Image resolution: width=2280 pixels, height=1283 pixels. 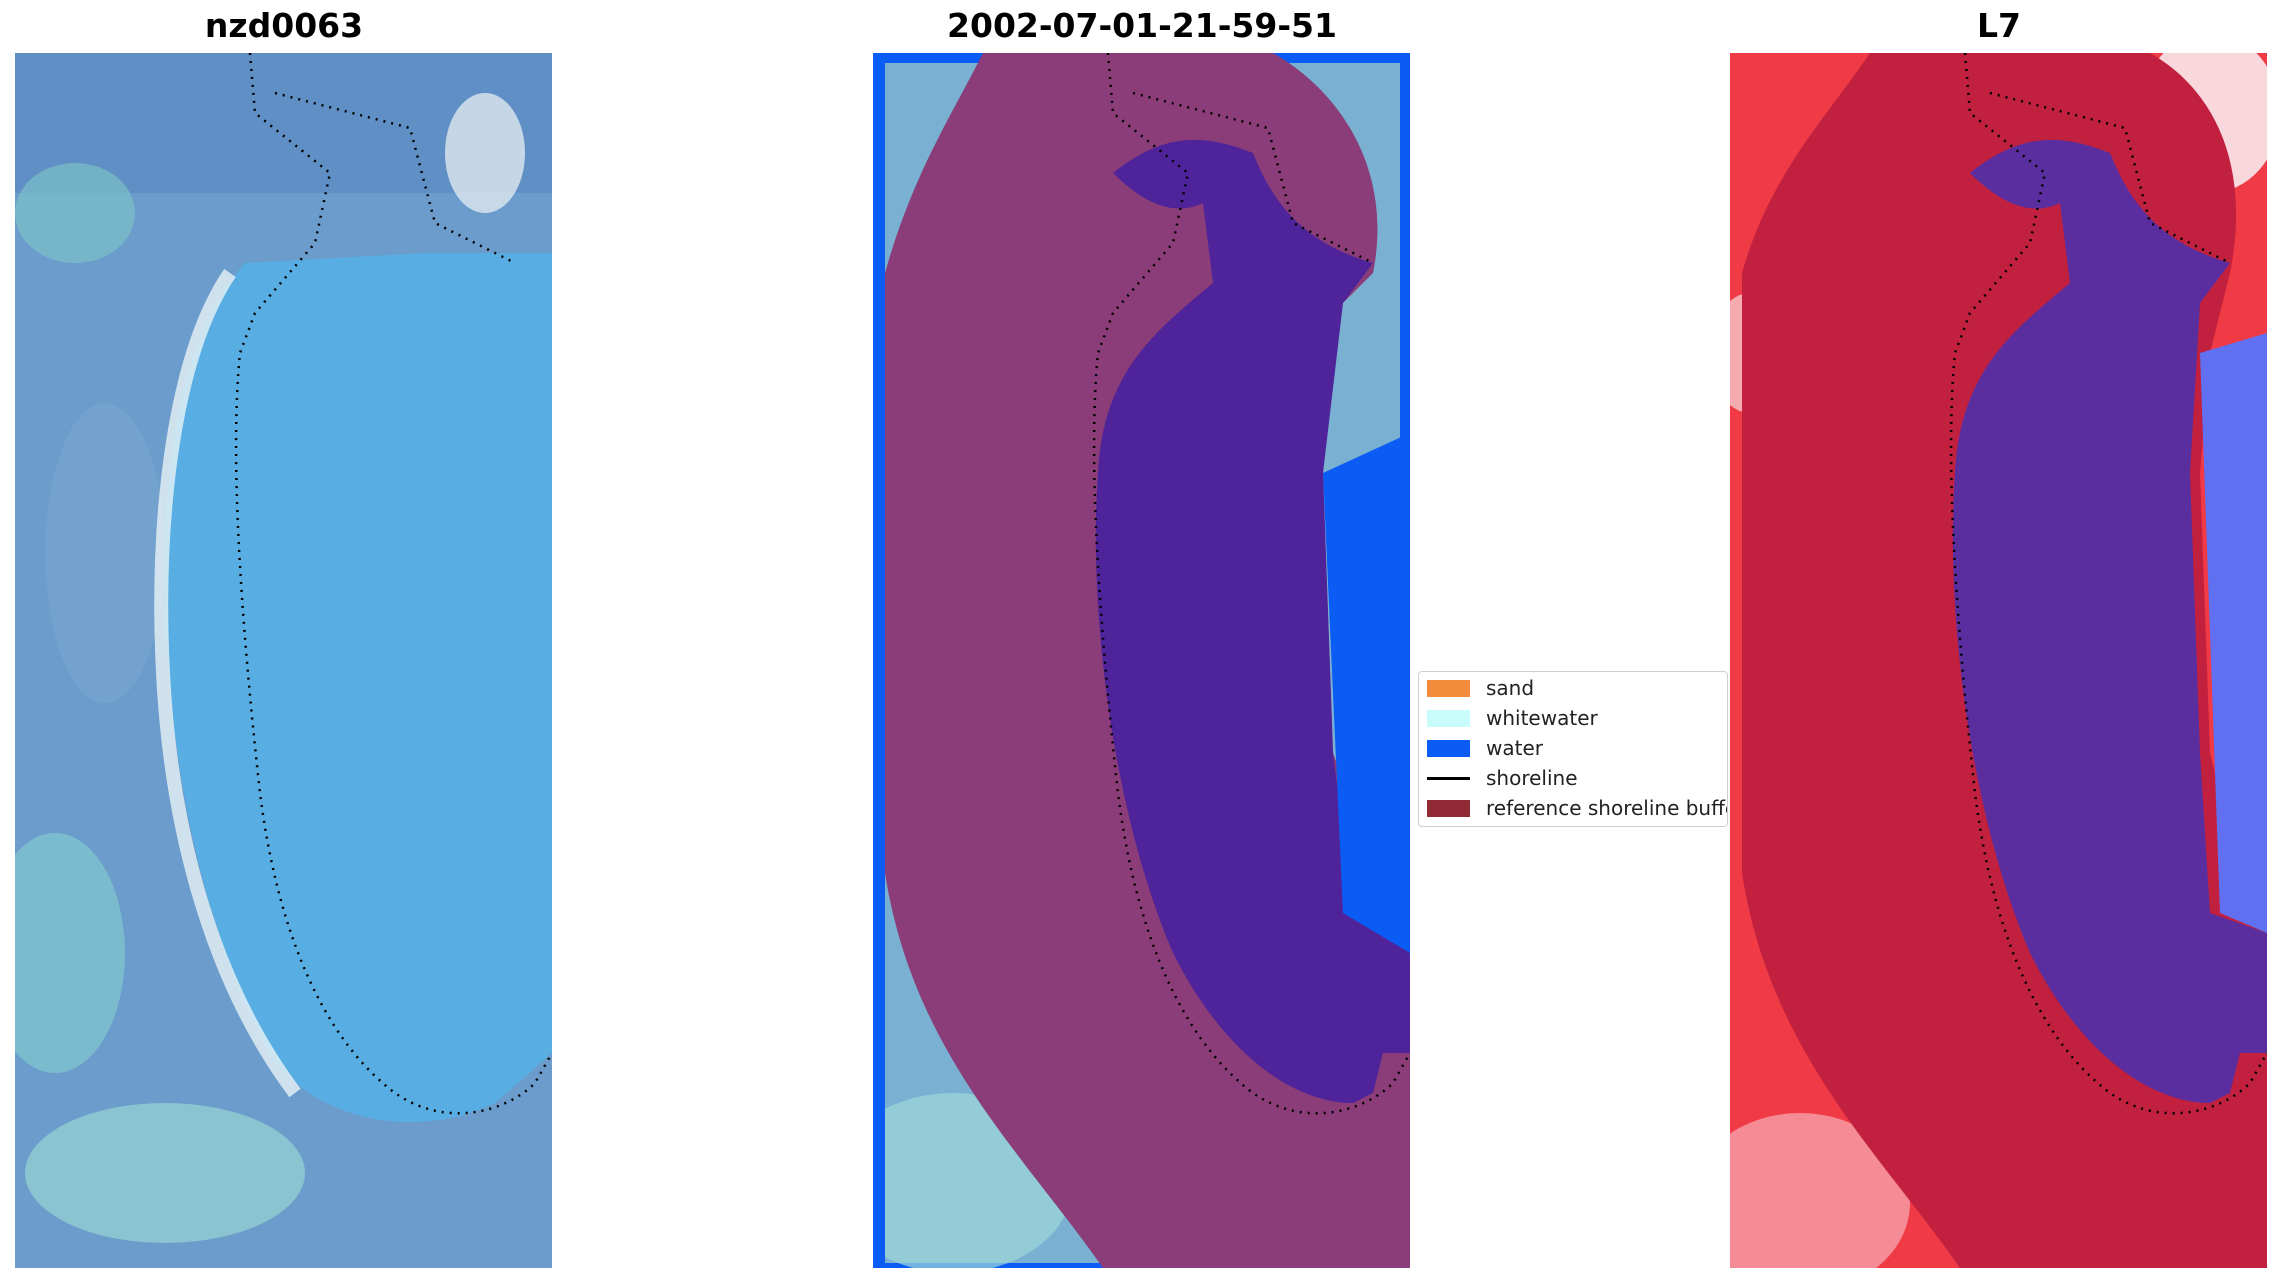 What do you see at coordinates (1510, 688) in the screenshot?
I see `legend-label-sand: sand` at bounding box center [1510, 688].